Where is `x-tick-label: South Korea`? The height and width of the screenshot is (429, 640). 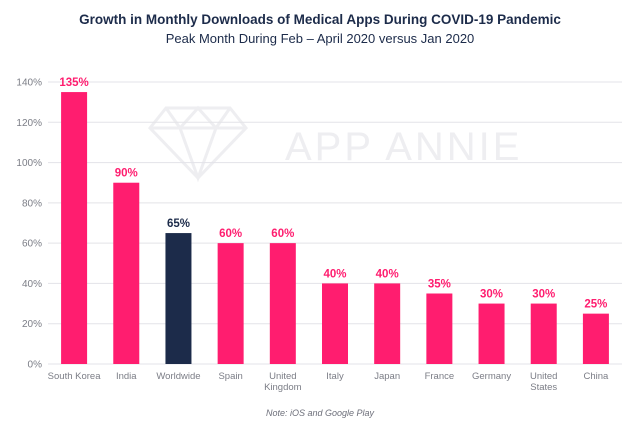
x-tick-label: South Korea is located at coordinates (75, 376).